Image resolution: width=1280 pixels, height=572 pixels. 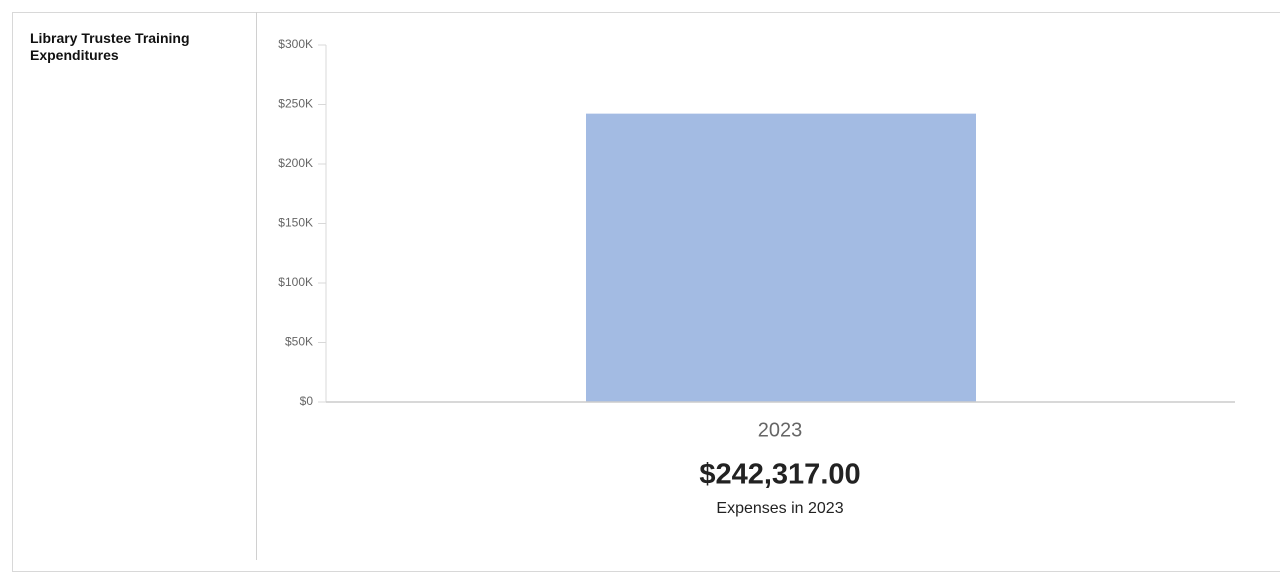 I want to click on chart-title: Library Trustee Training Expenditures, so click(x=110, y=46).